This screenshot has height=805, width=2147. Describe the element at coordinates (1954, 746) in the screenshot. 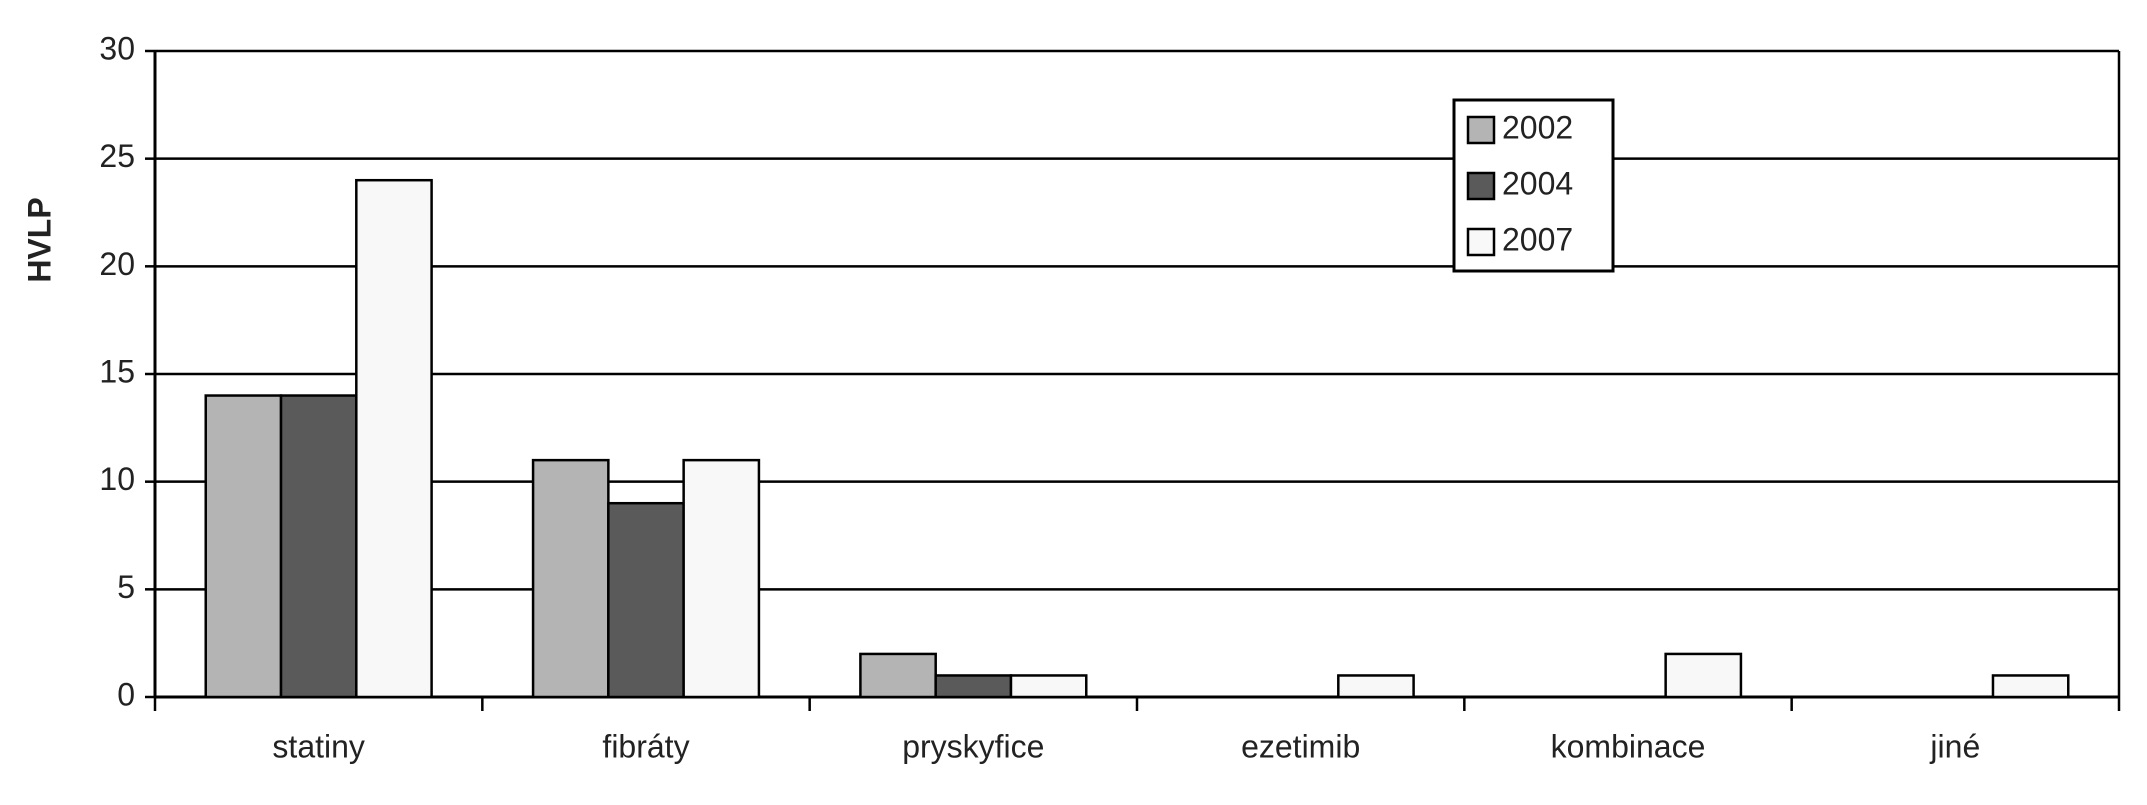

I see `x-tick-label: jiné` at that location.